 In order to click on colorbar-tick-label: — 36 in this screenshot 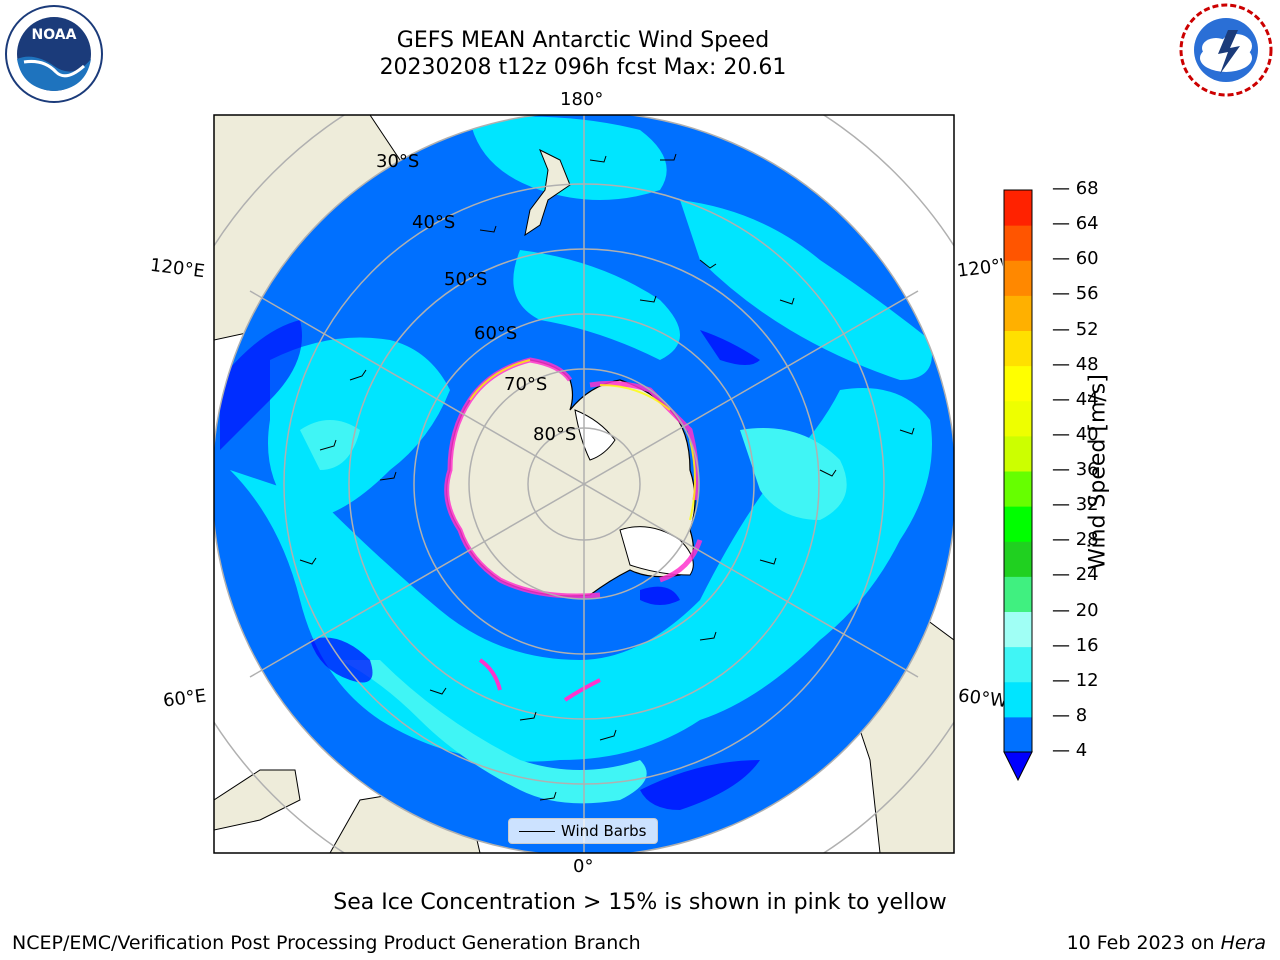, I will do `click(1075, 469)`.